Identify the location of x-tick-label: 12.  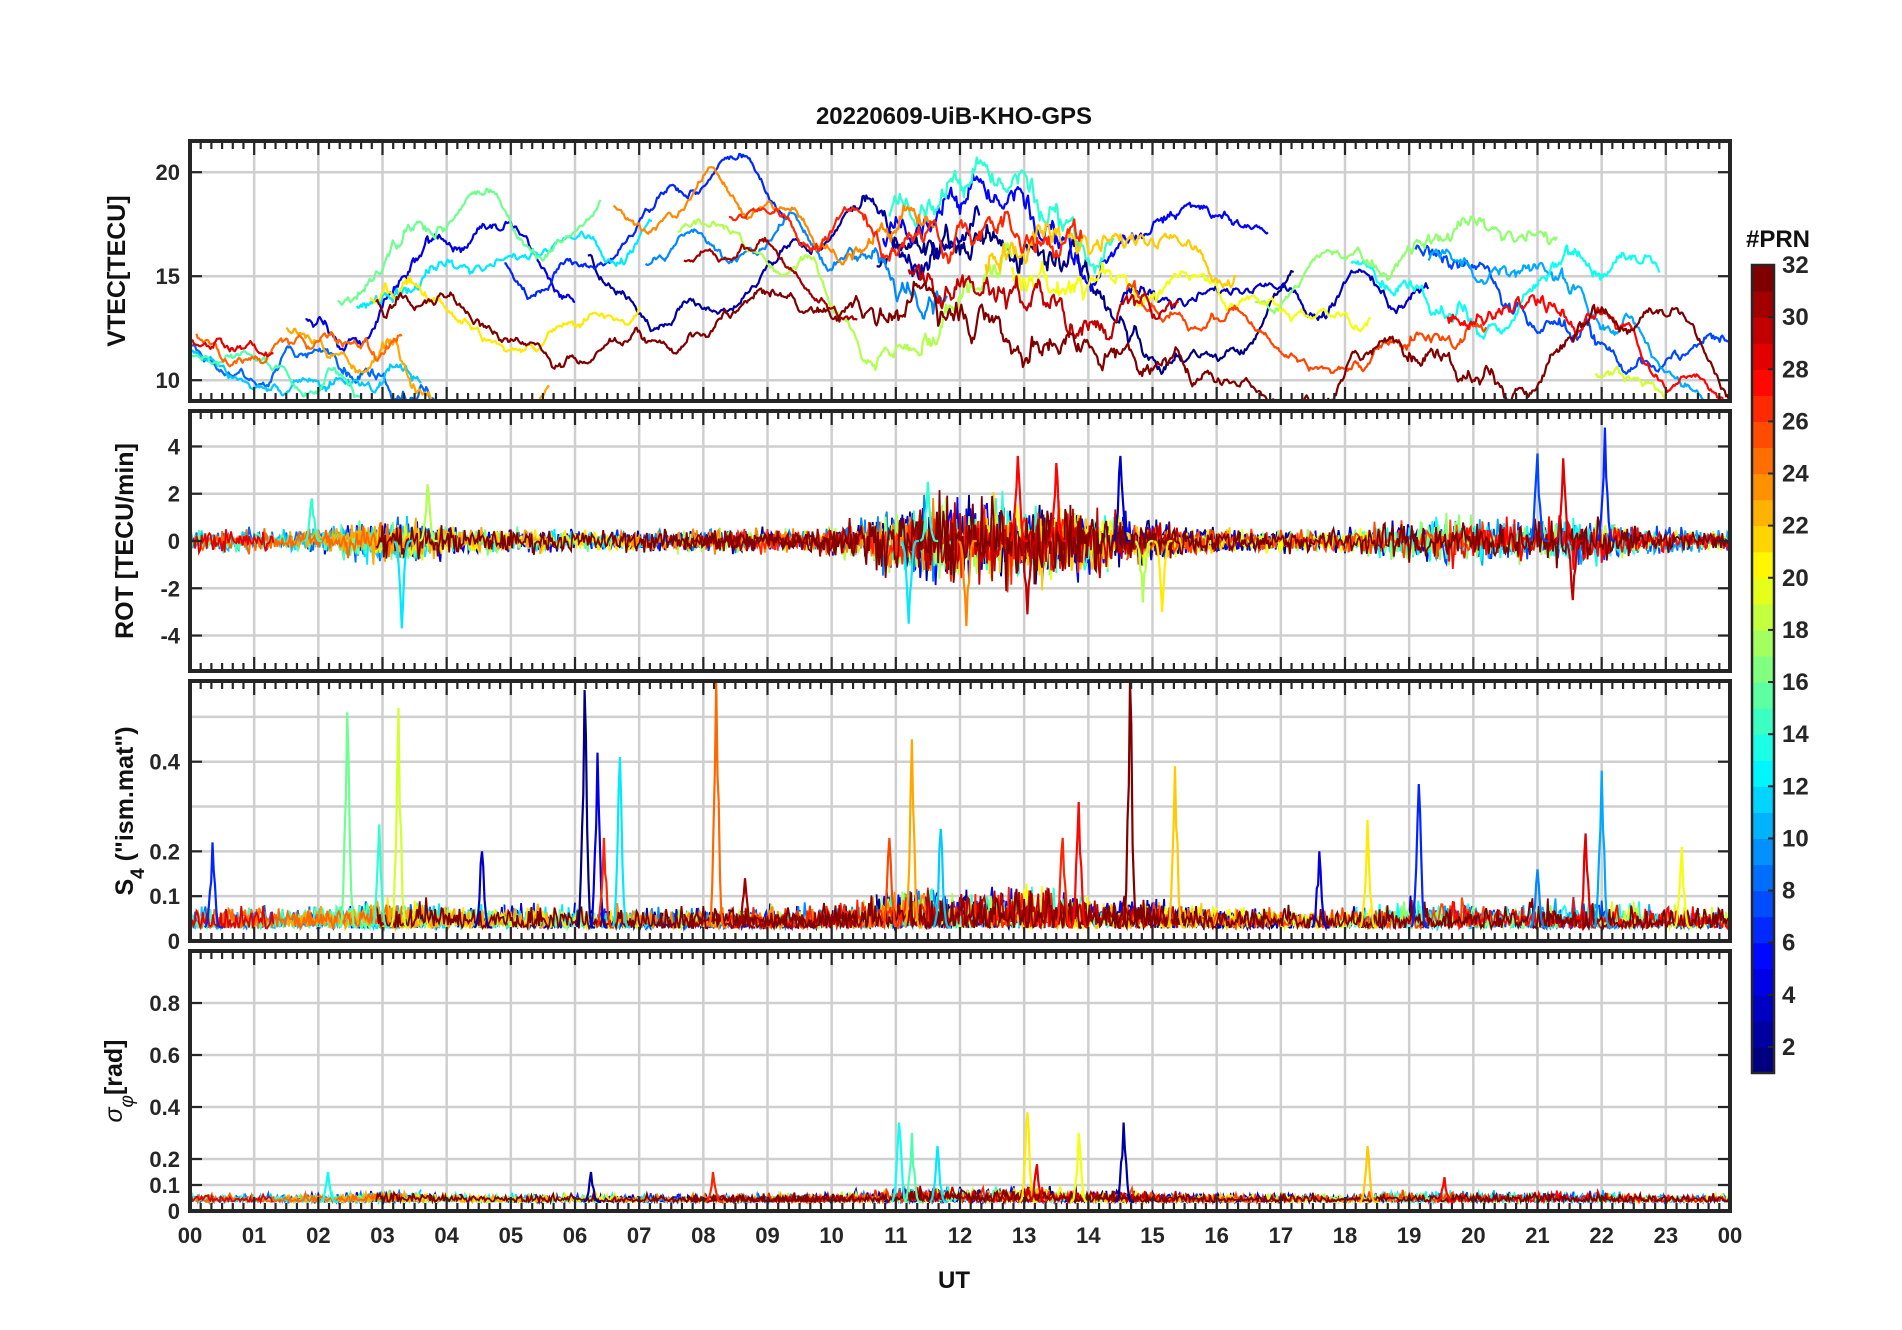
(960, 1235).